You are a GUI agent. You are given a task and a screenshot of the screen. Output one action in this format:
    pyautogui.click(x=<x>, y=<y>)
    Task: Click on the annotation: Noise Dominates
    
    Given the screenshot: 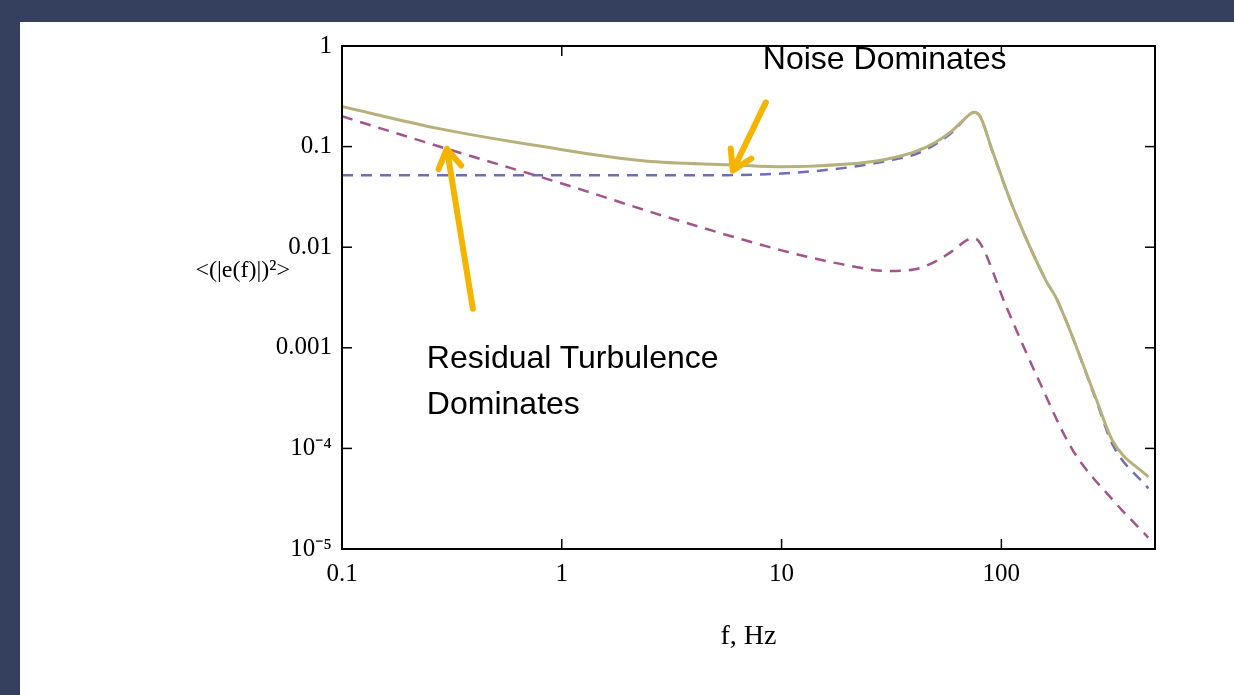 What is the action you would take?
    pyautogui.click(x=885, y=59)
    